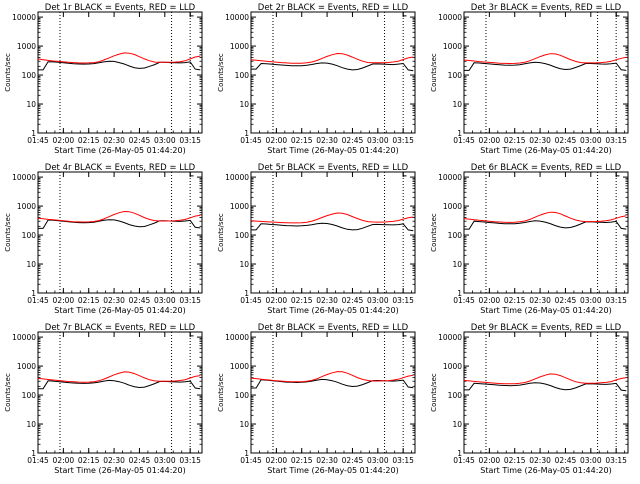 The image size is (640, 484). I want to click on chart-title: Det 4r BLACK = Events, RED = LLD, so click(120, 168).